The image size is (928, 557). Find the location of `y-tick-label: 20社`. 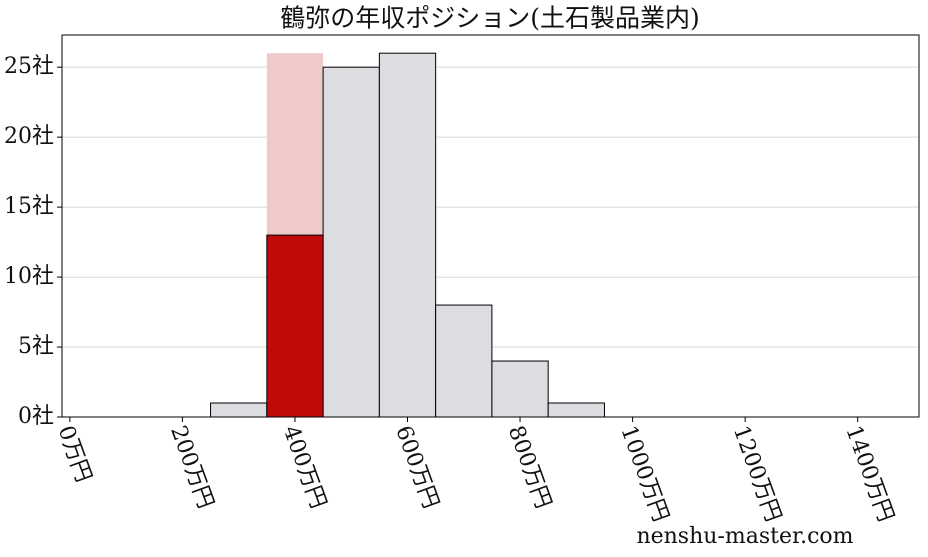

y-tick-label: 20社 is located at coordinates (29, 136).